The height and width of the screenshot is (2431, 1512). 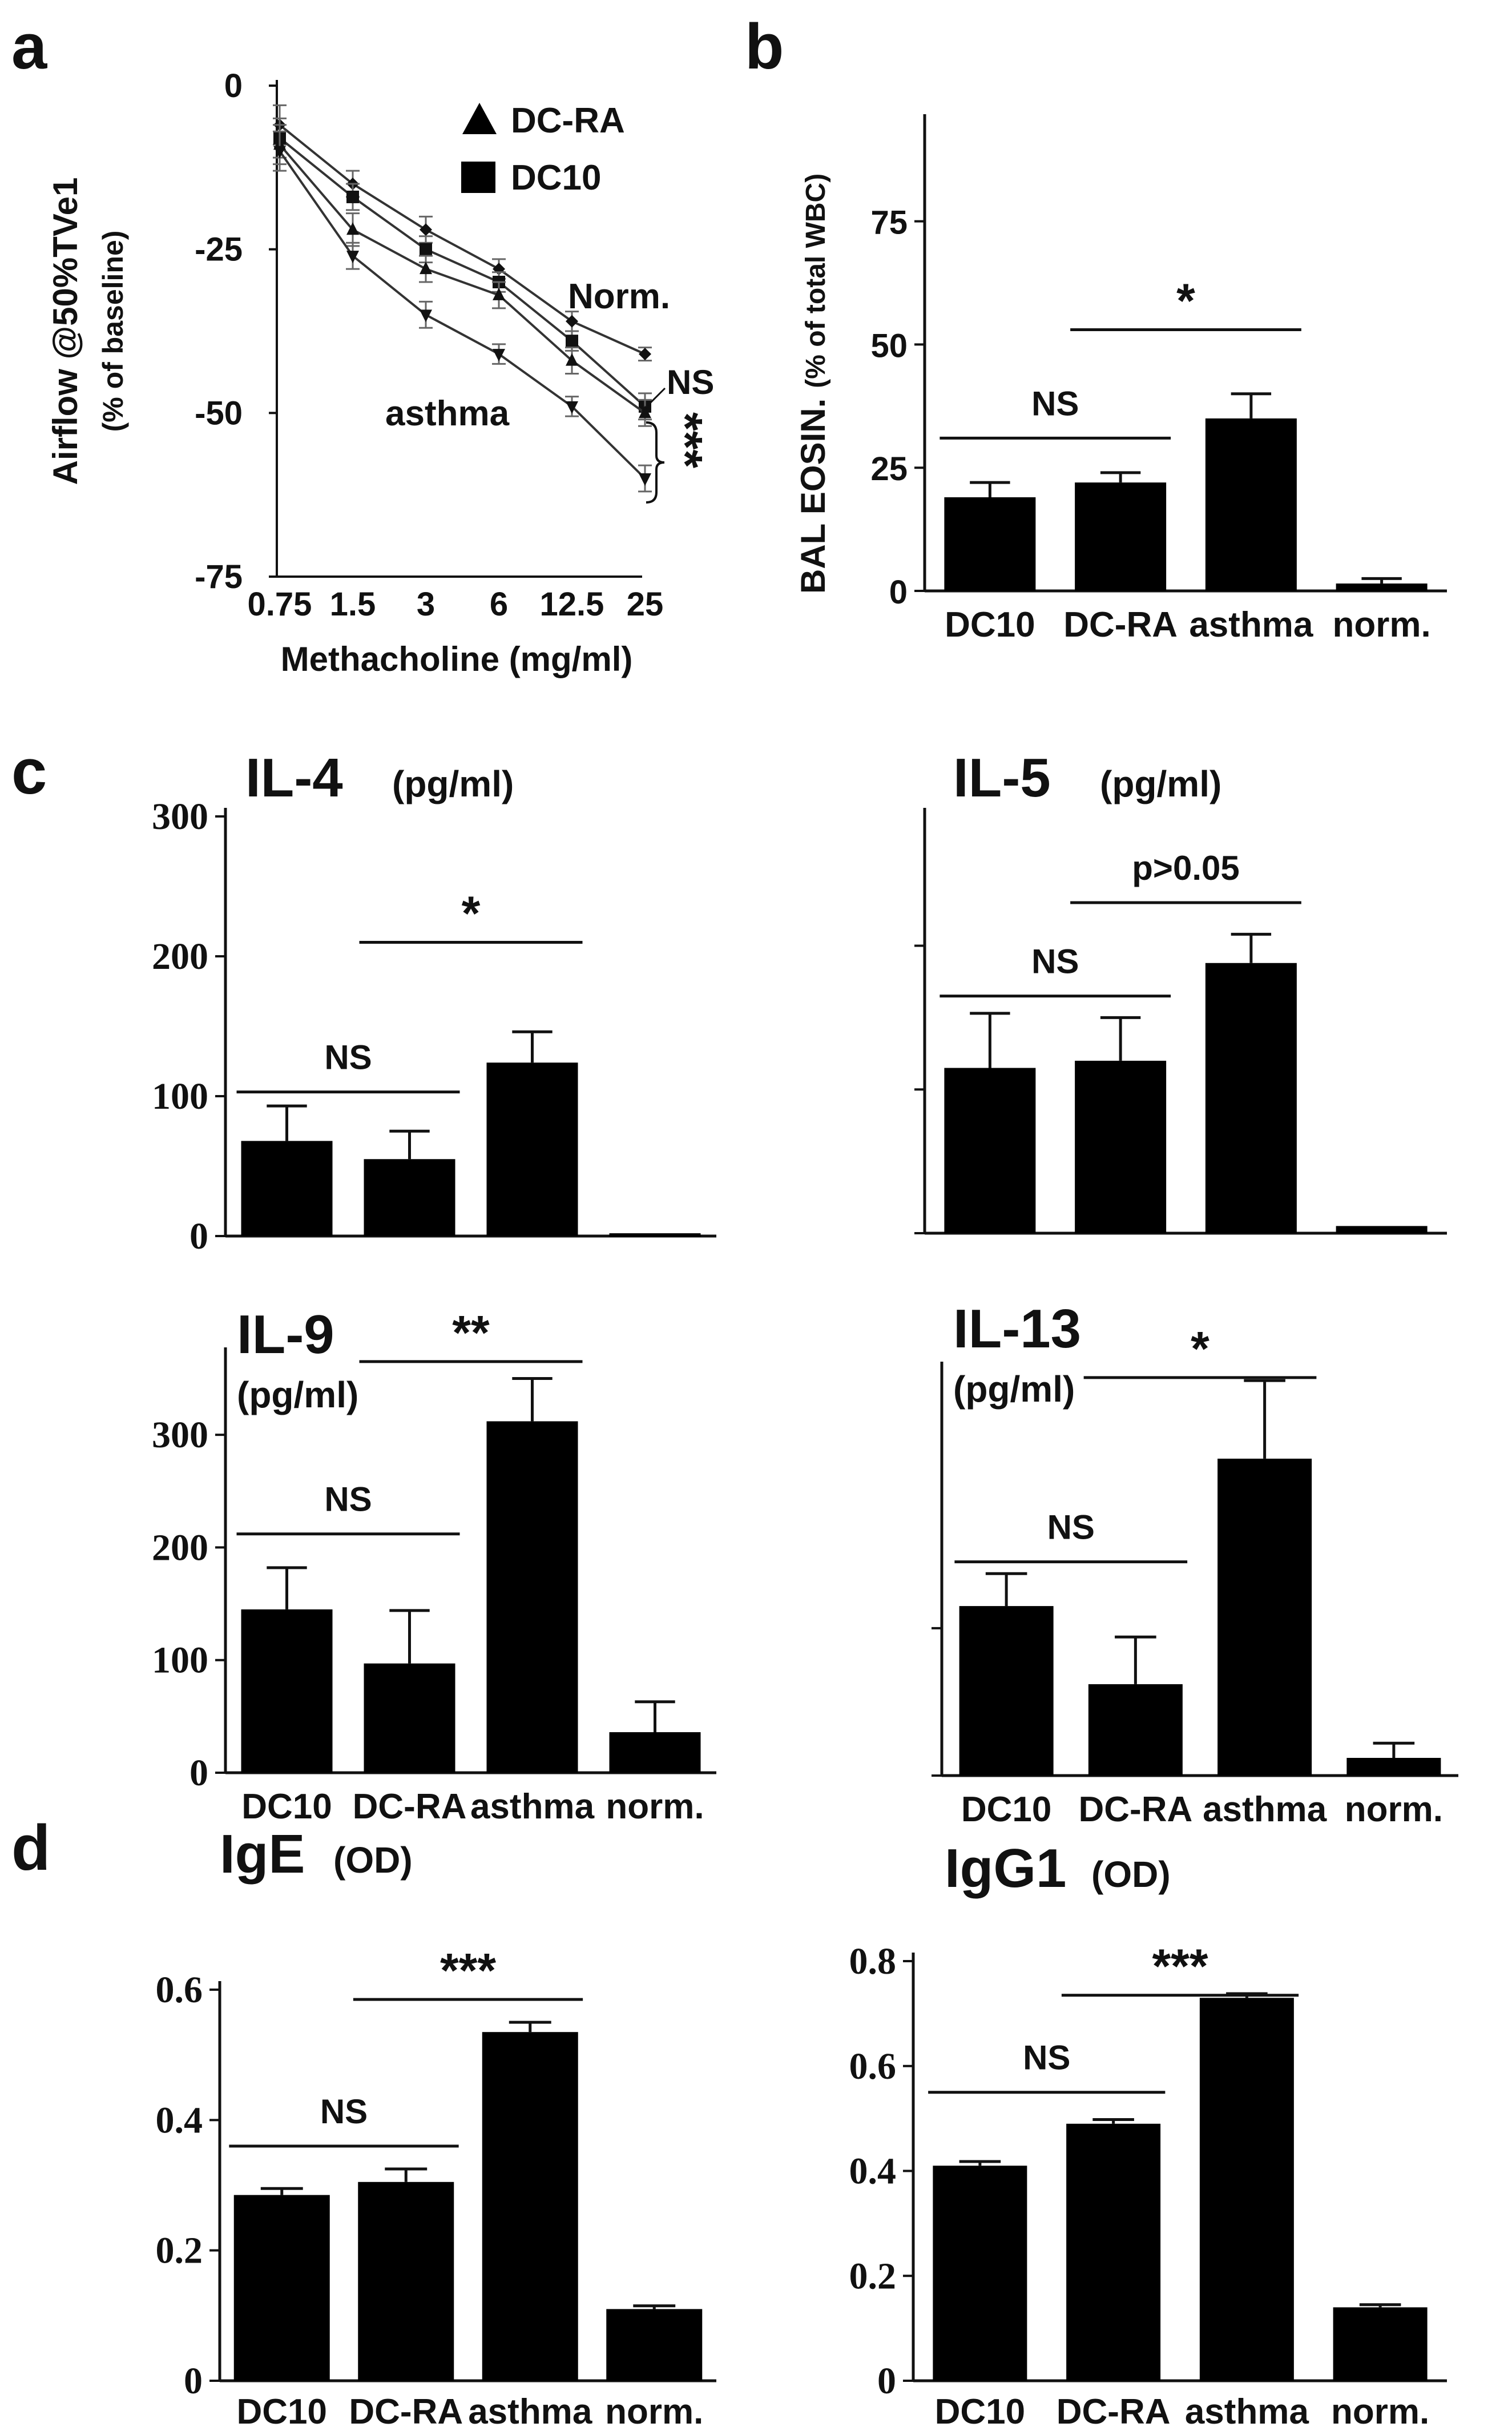 What do you see at coordinates (471, 1332) in the screenshot?
I see `significance-label: **` at bounding box center [471, 1332].